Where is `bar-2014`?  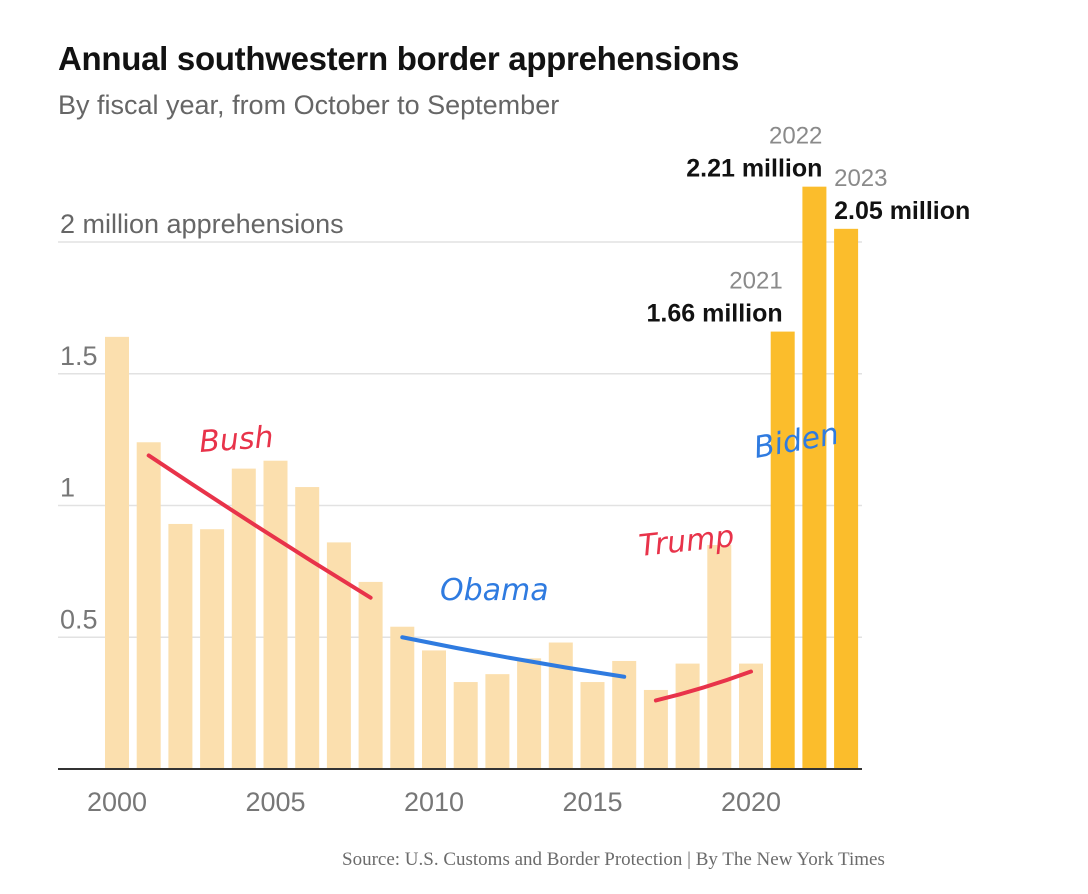 bar-2014 is located at coordinates (560, 705).